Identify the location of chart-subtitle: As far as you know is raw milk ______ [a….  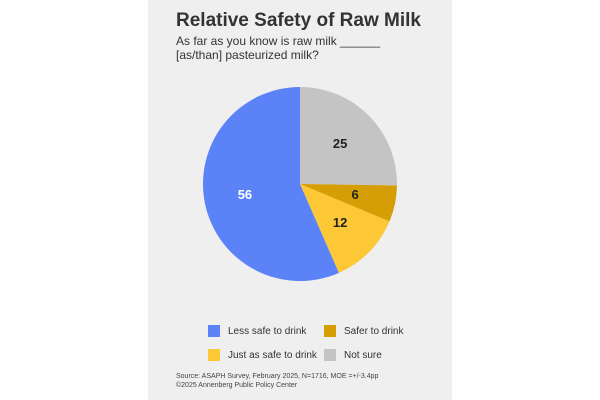
(296, 48).